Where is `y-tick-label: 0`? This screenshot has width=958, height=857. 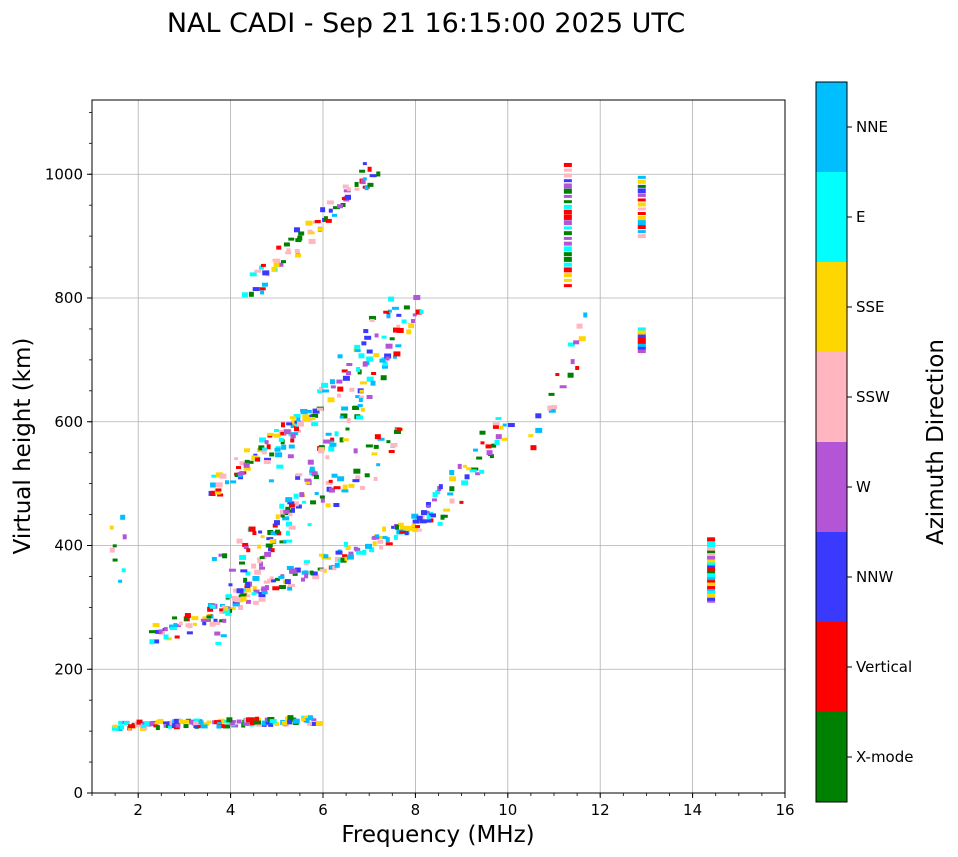 y-tick-label: 0 is located at coordinates (78, 793).